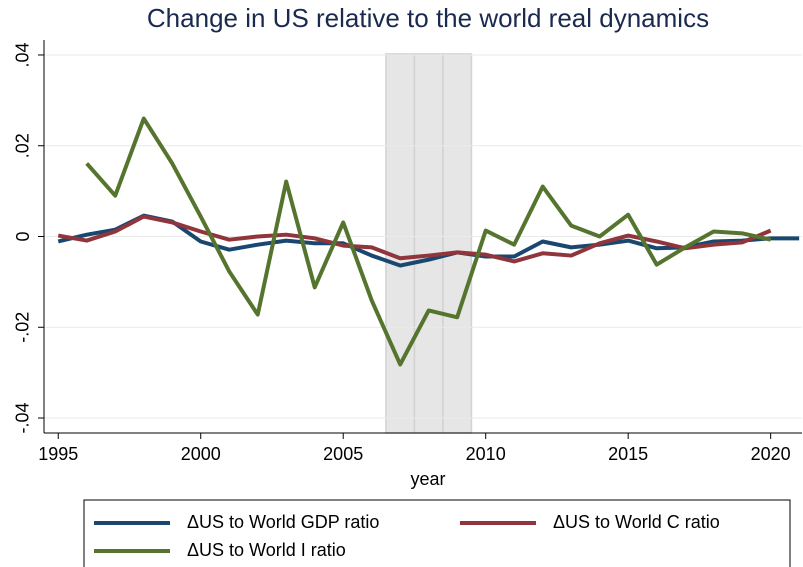 The image size is (803, 567). What do you see at coordinates (201, 454) in the screenshot?
I see `x-tick-label: 2000` at bounding box center [201, 454].